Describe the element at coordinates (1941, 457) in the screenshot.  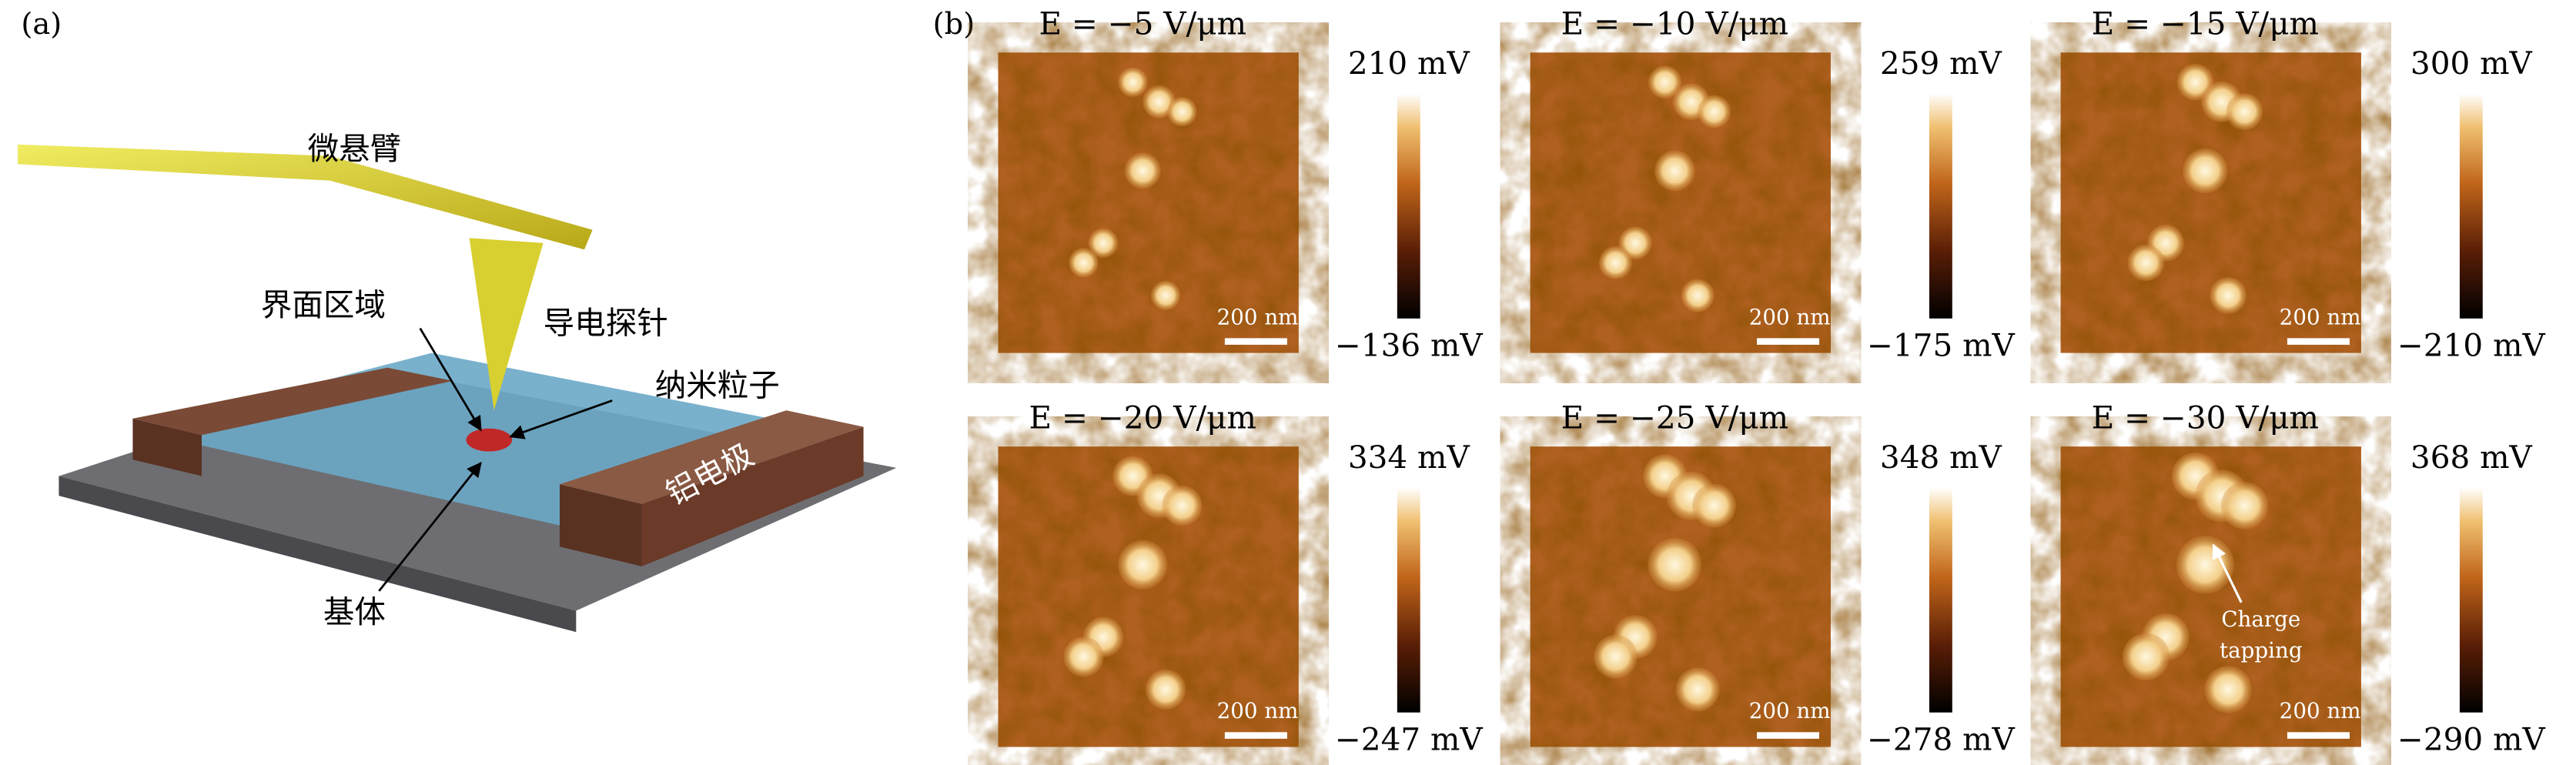
I see `colorbar-max: 348 mV` at that location.